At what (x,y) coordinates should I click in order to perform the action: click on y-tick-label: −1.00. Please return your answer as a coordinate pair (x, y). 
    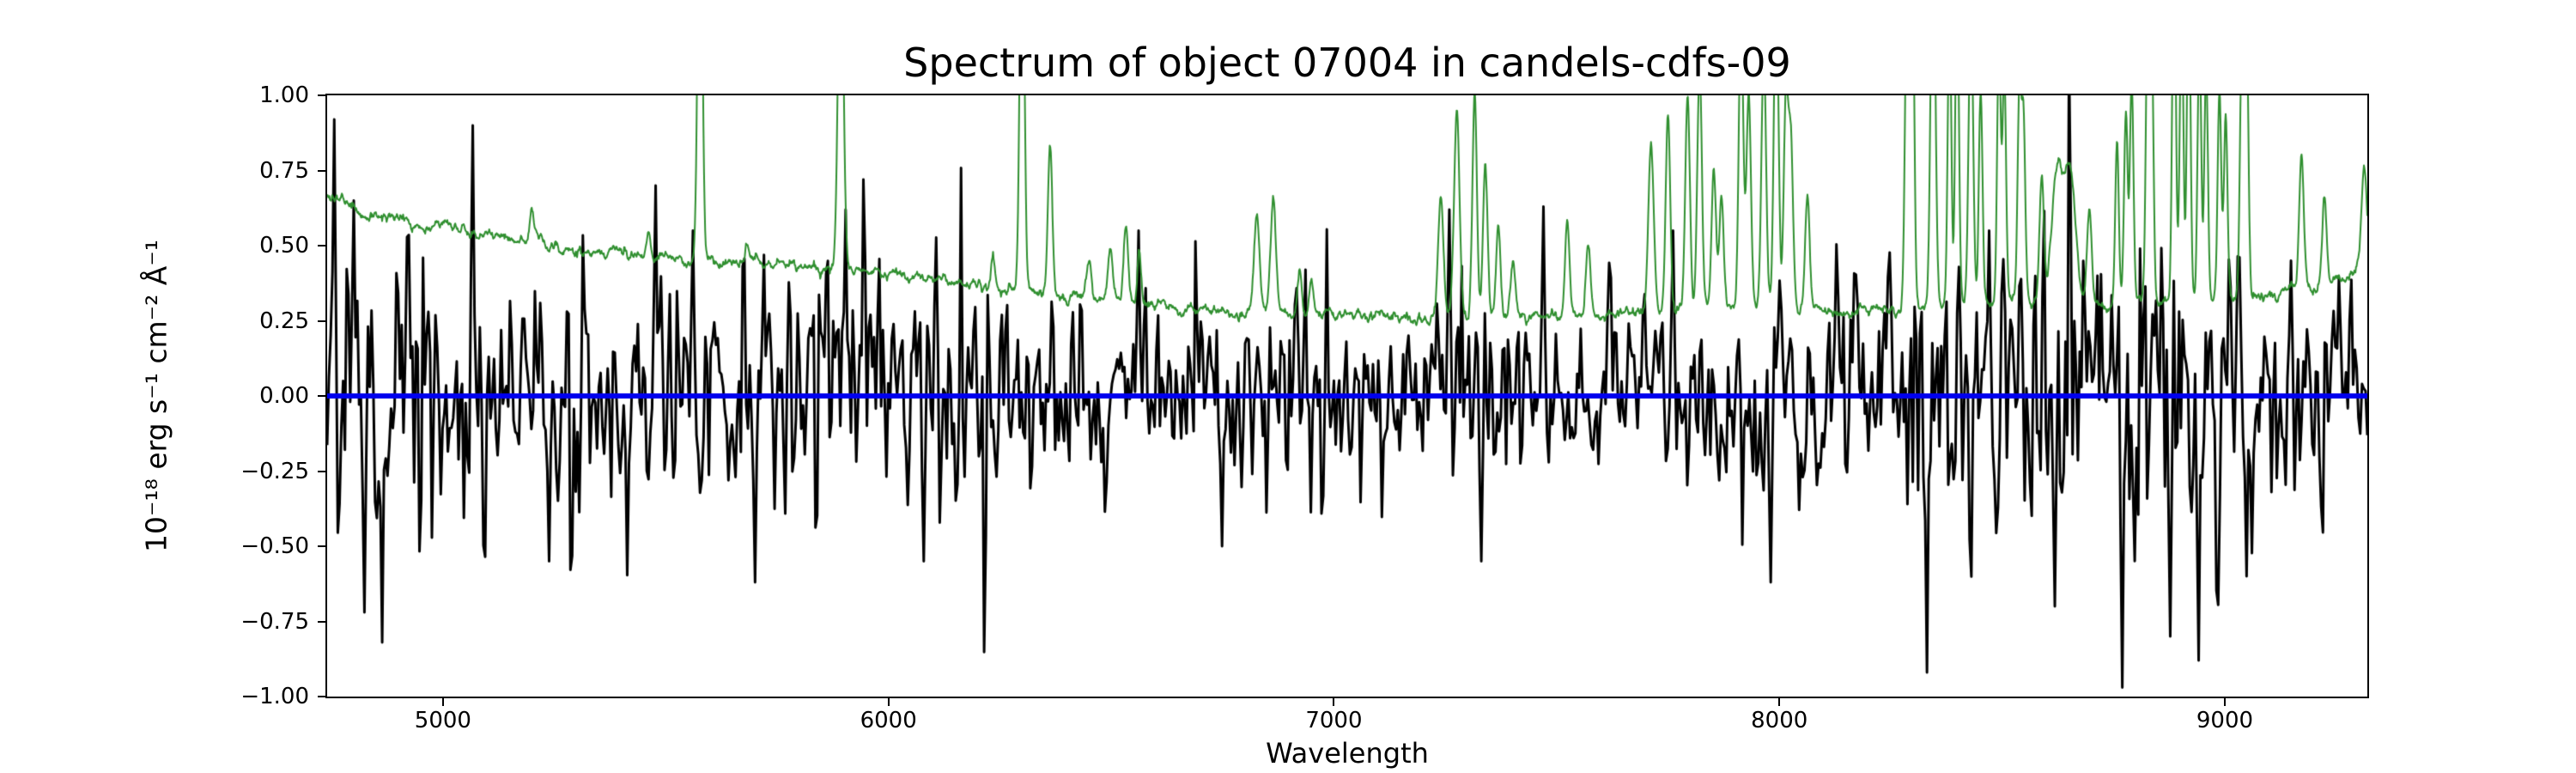
    Looking at the image, I should click on (274, 696).